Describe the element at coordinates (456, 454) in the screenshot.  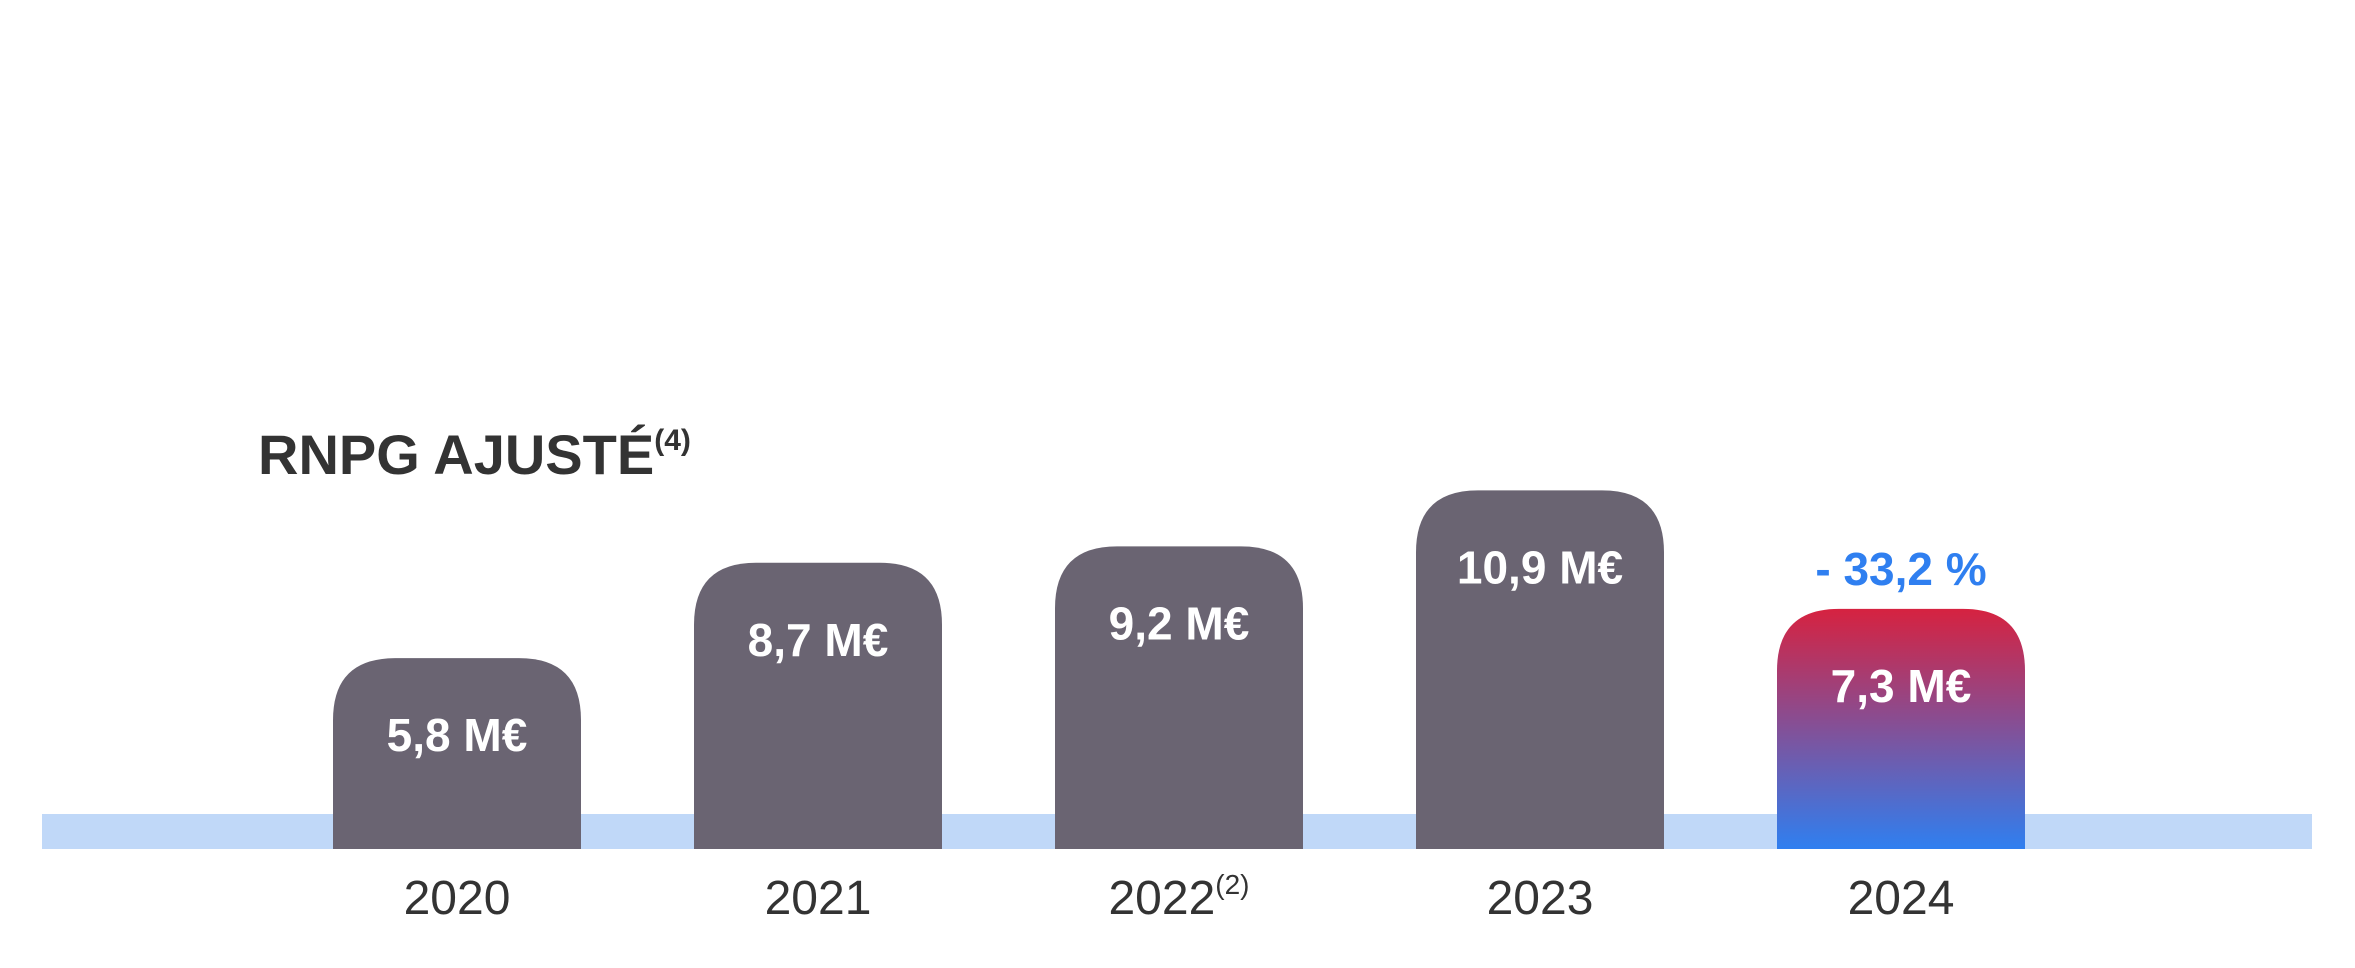
I see `chart-title-text: RNPG AJUSTÉ` at that location.